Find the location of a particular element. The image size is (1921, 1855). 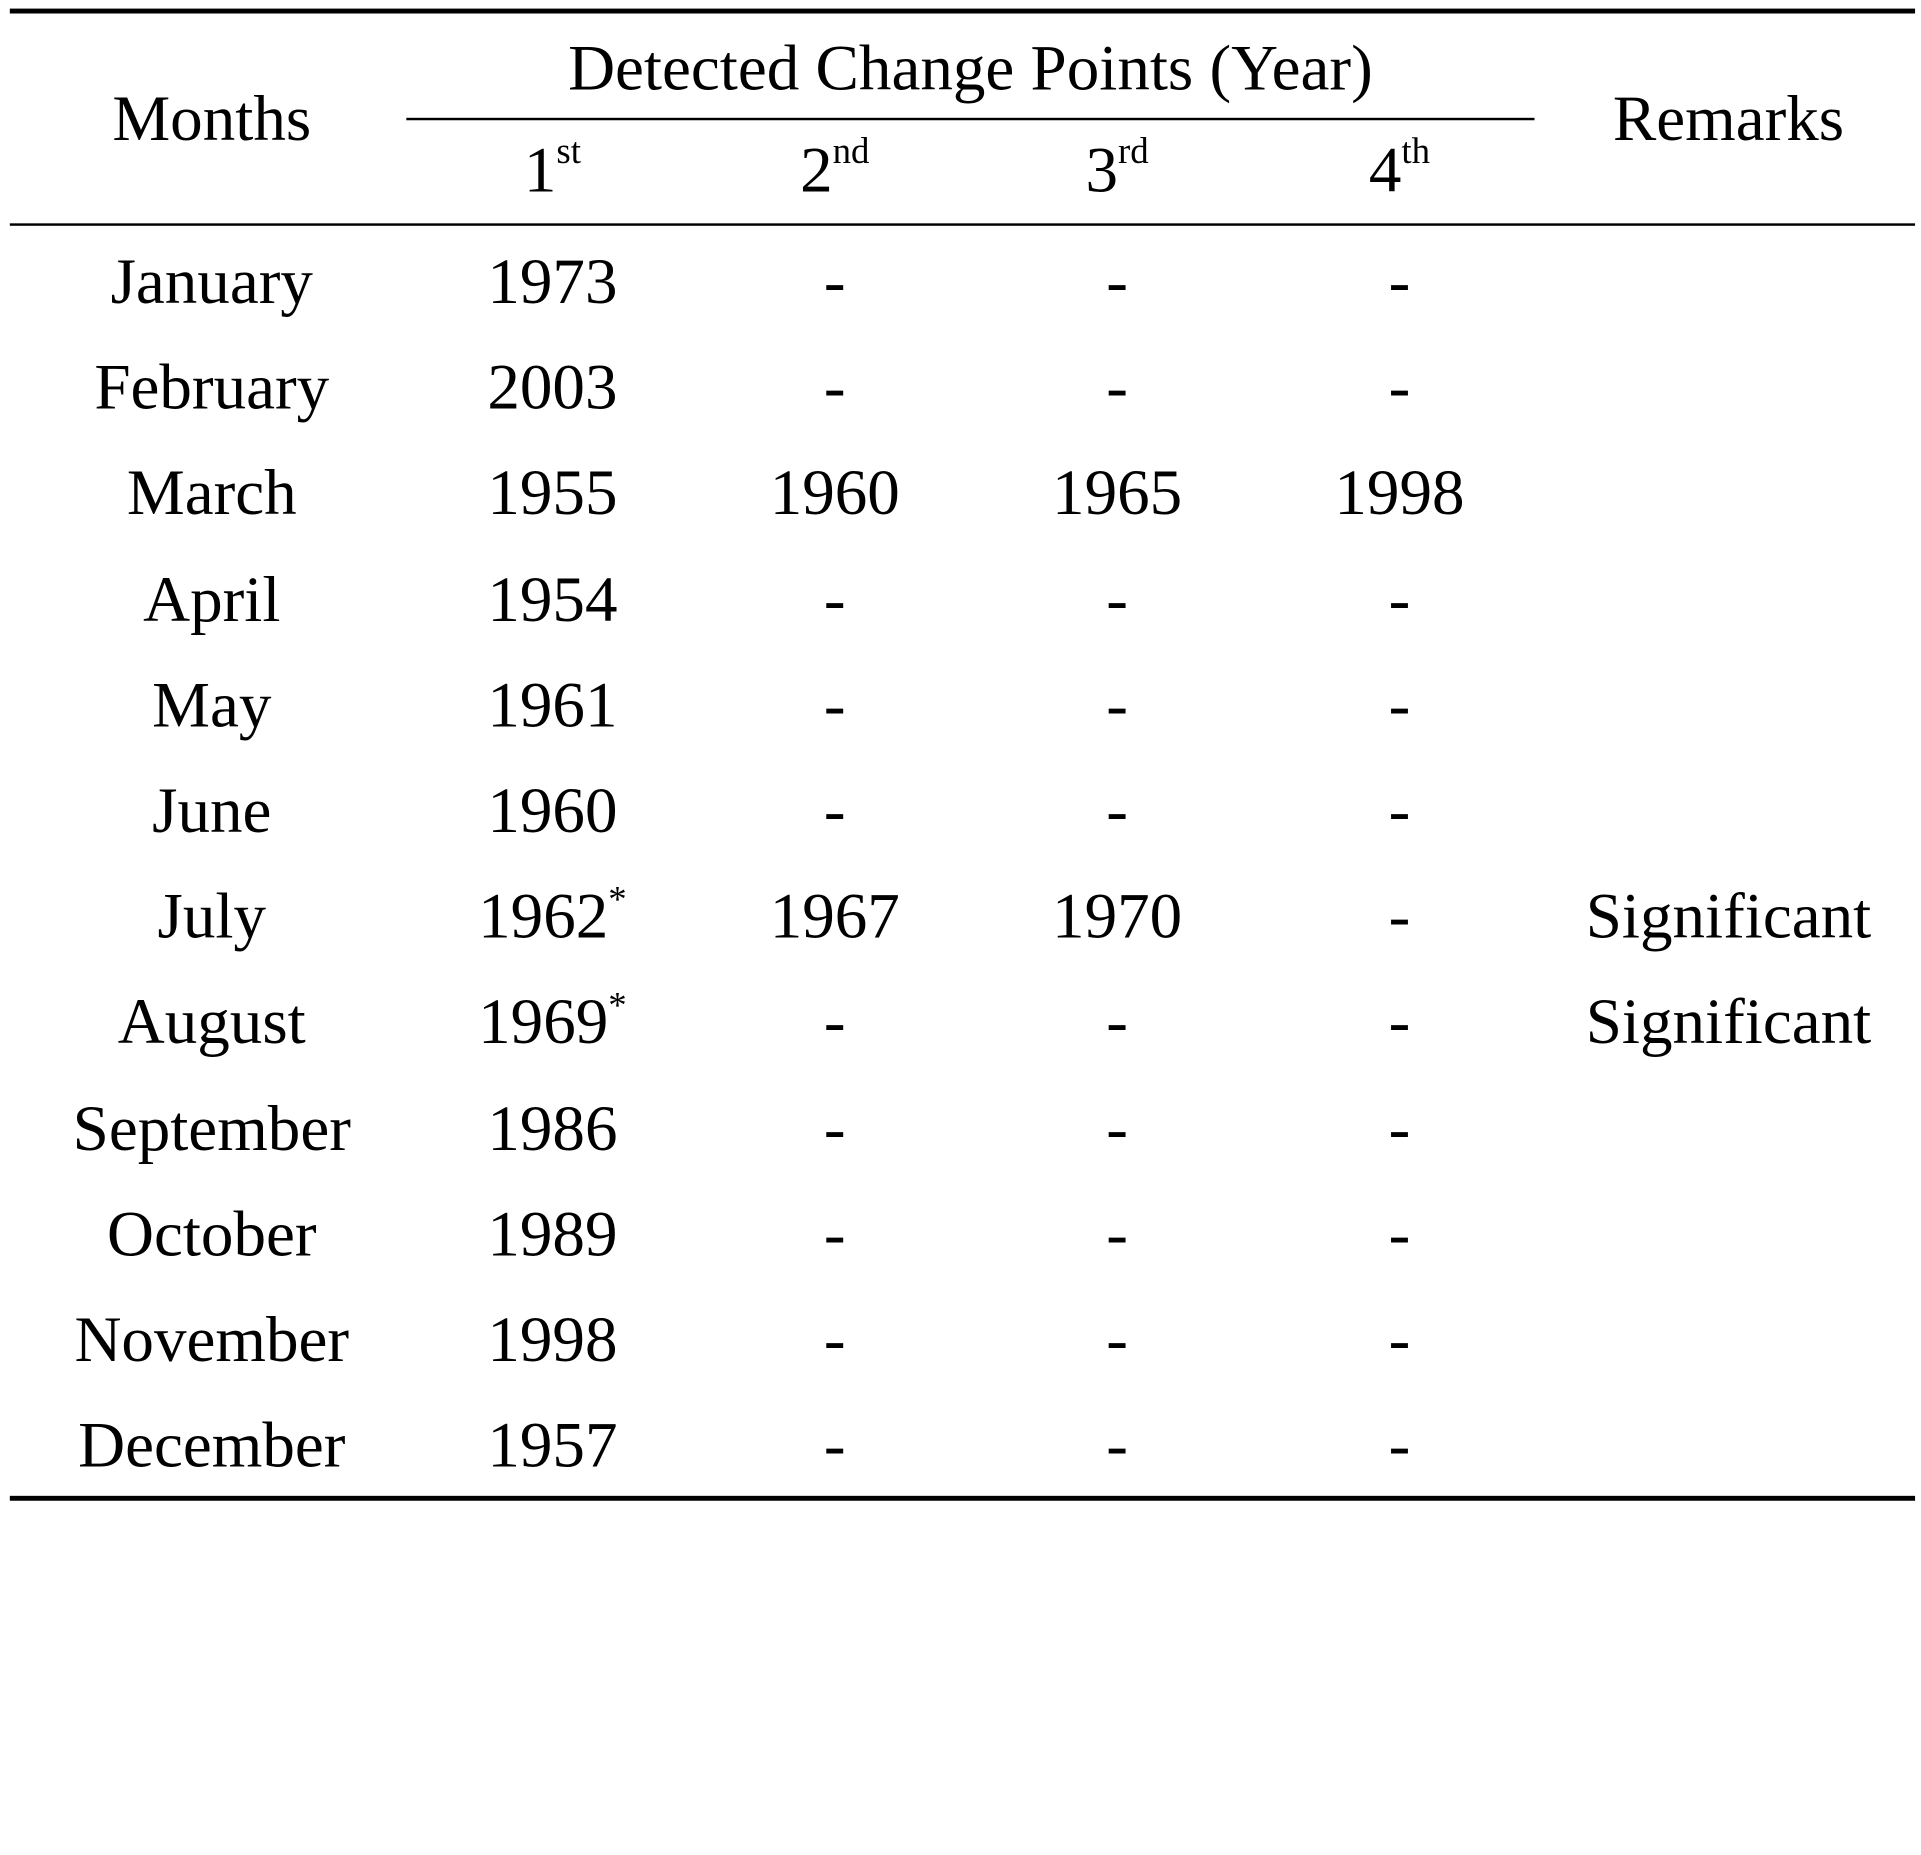

cell-month: April is located at coordinates (211, 600).